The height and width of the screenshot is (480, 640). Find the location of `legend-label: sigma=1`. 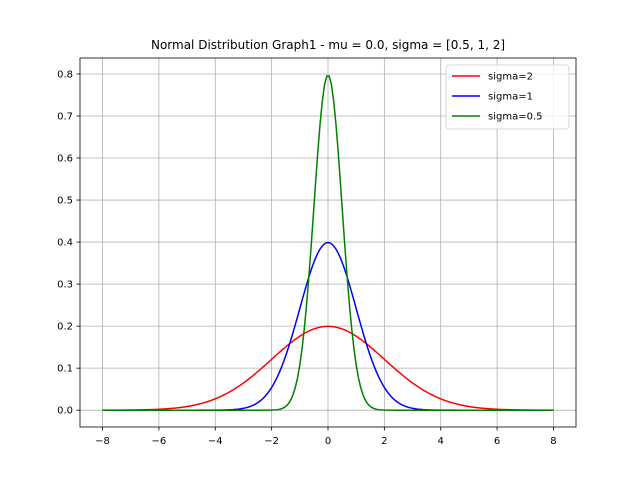

legend-label: sigma=1 is located at coordinates (510, 97).